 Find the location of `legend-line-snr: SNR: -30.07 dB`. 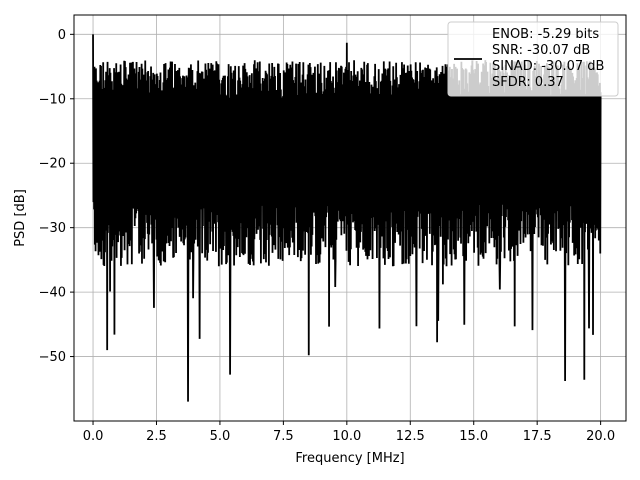

legend-line-snr: SNR: -30.07 dB is located at coordinates (541, 50).